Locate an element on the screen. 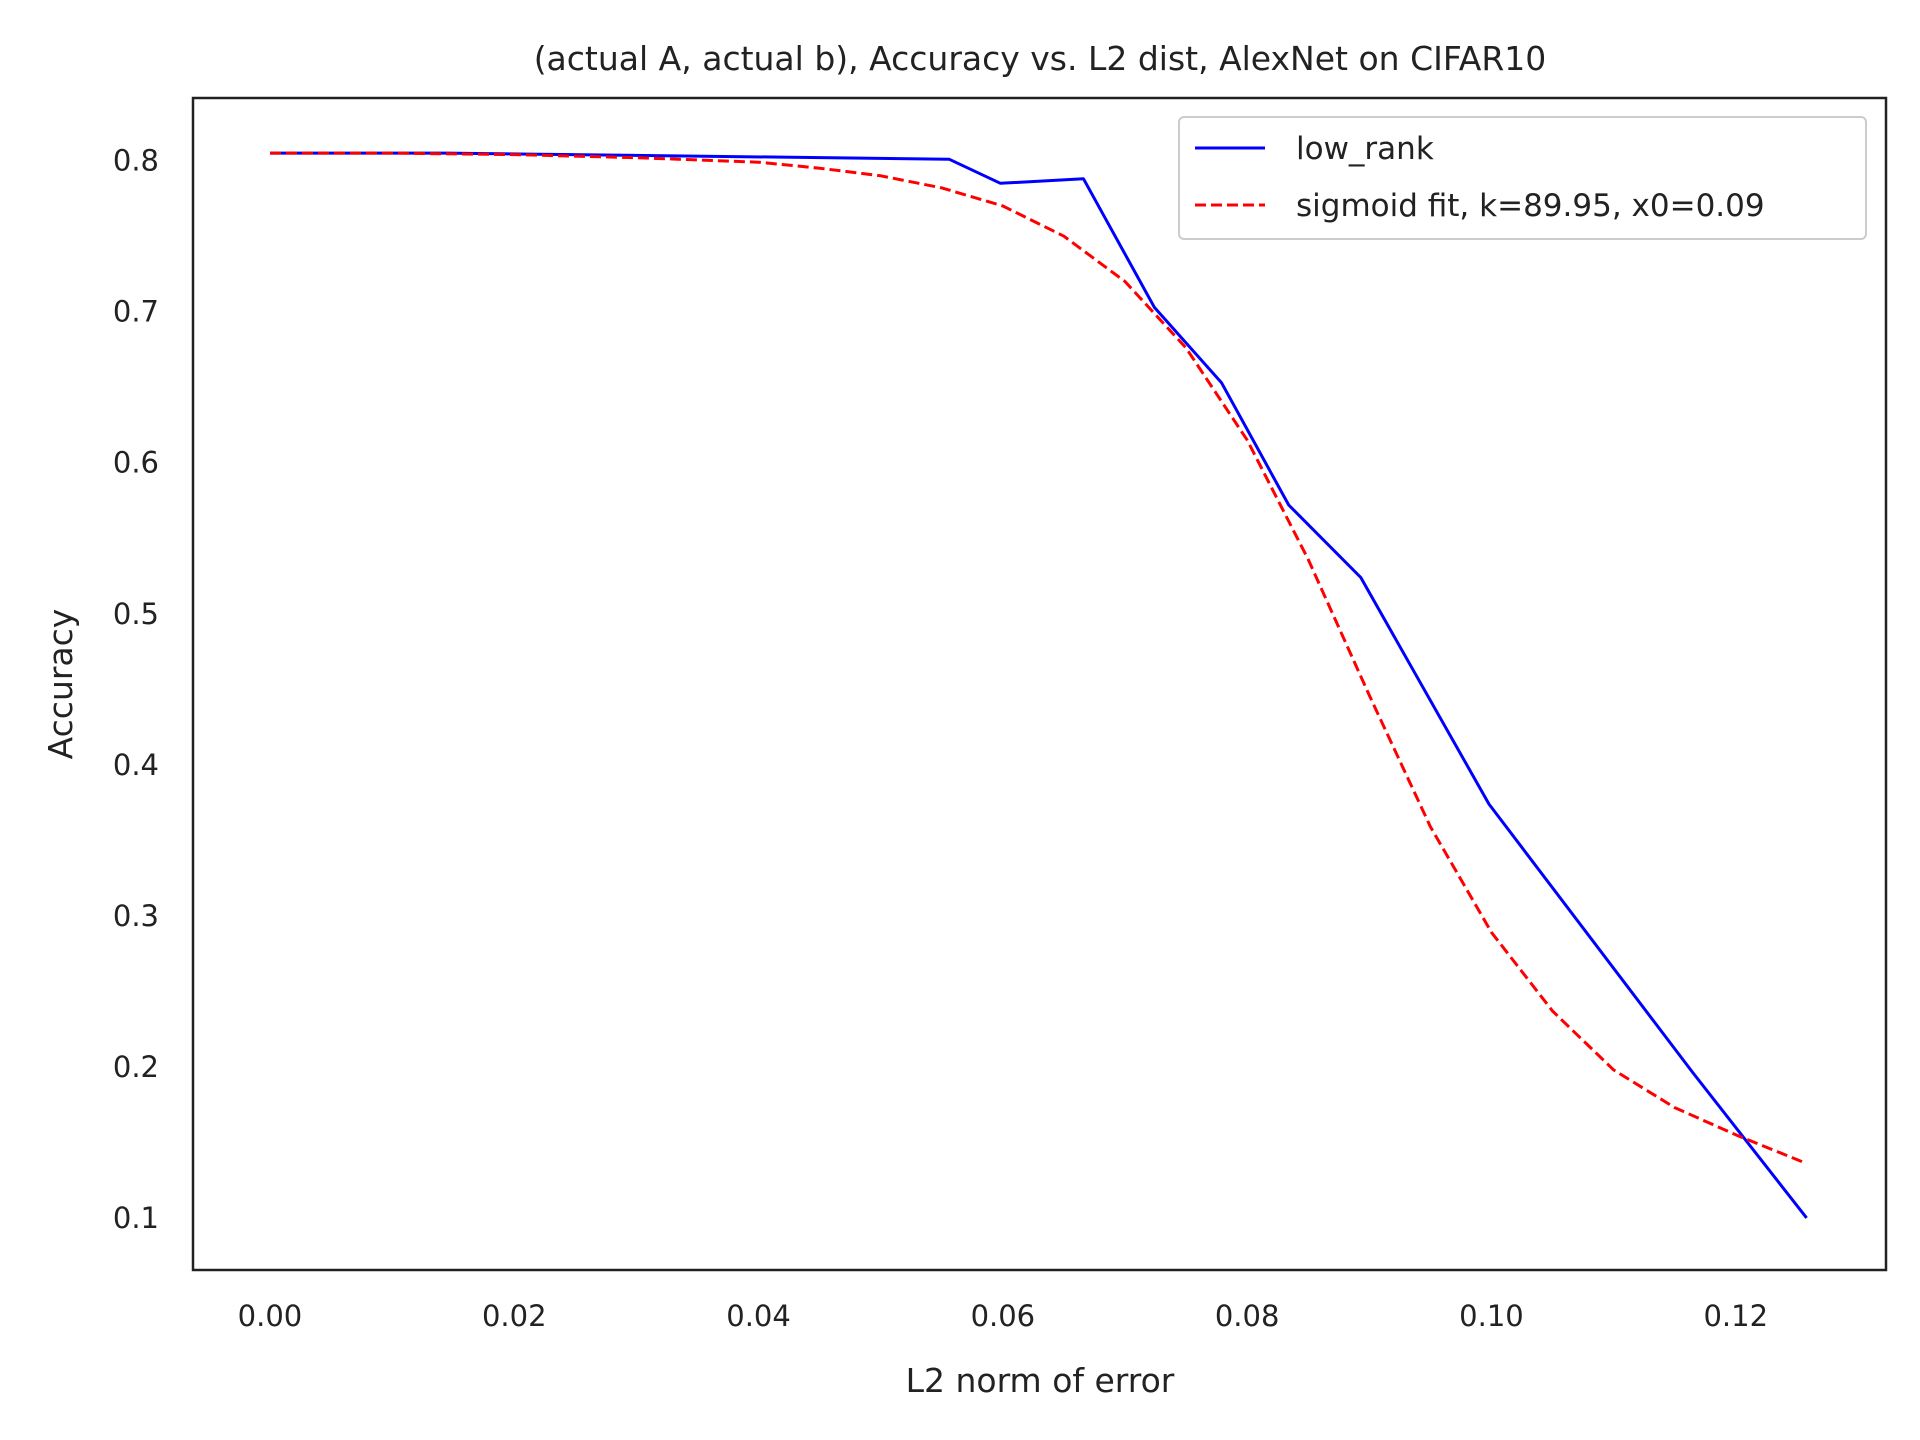  y-tick-label: 0.2 is located at coordinates (136, 1067).